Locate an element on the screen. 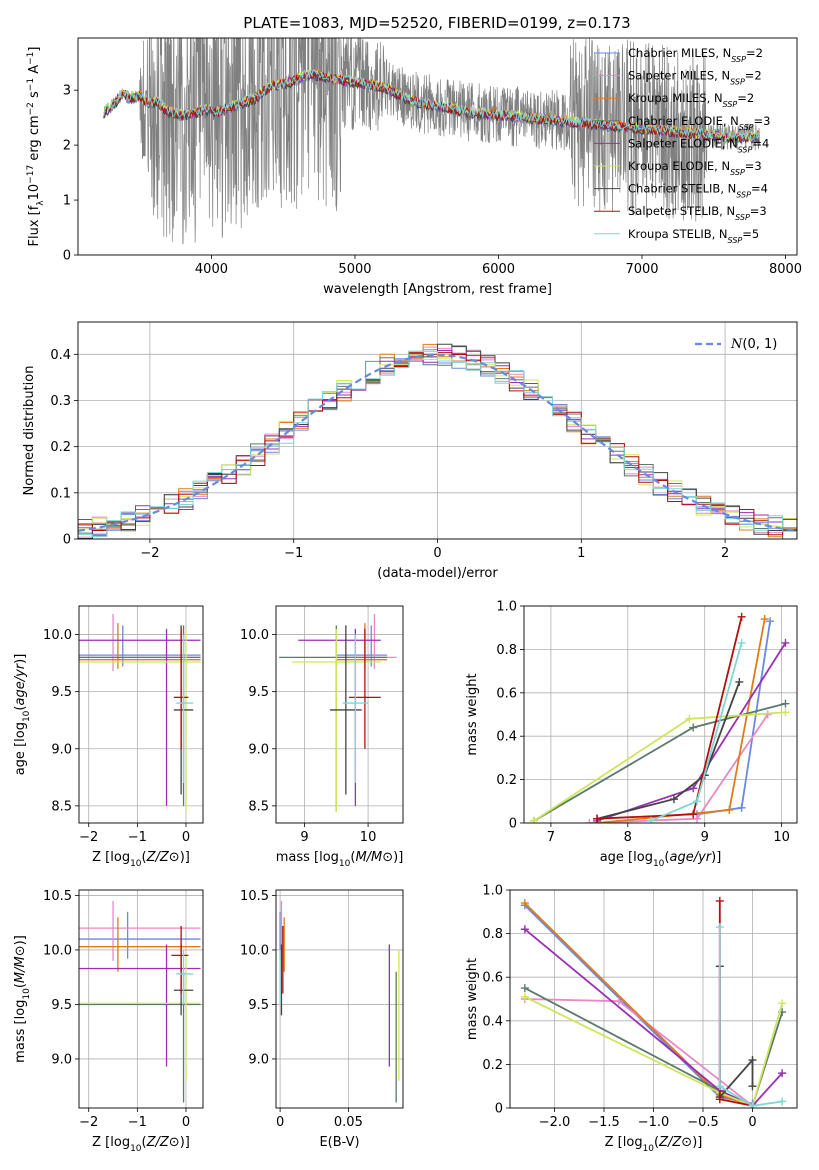 The image size is (819, 1170). weight-vs-Z-lines is located at coordinates (653, 1002).